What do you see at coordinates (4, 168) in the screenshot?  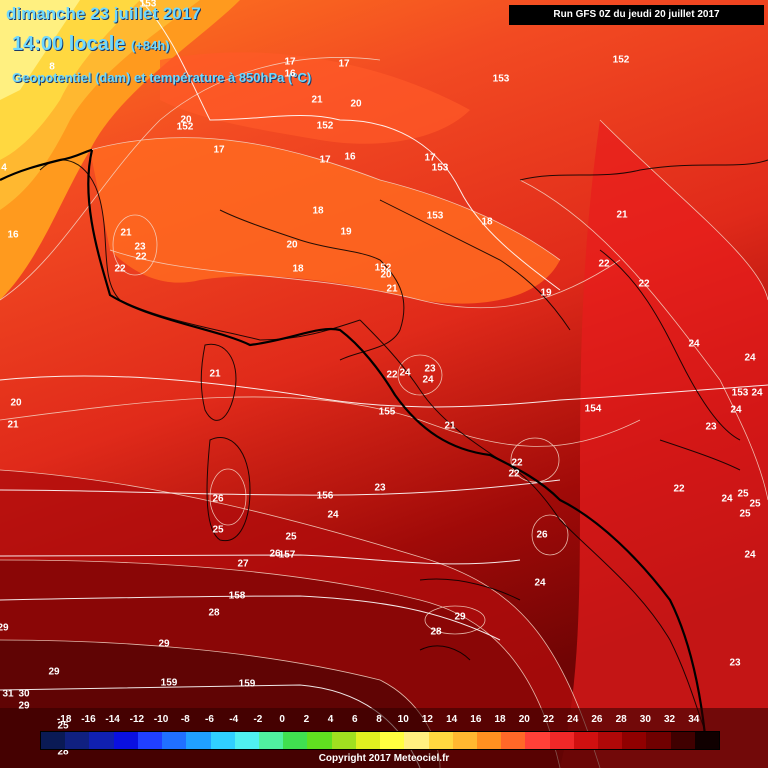 I see `map-value-label: 4` at bounding box center [4, 168].